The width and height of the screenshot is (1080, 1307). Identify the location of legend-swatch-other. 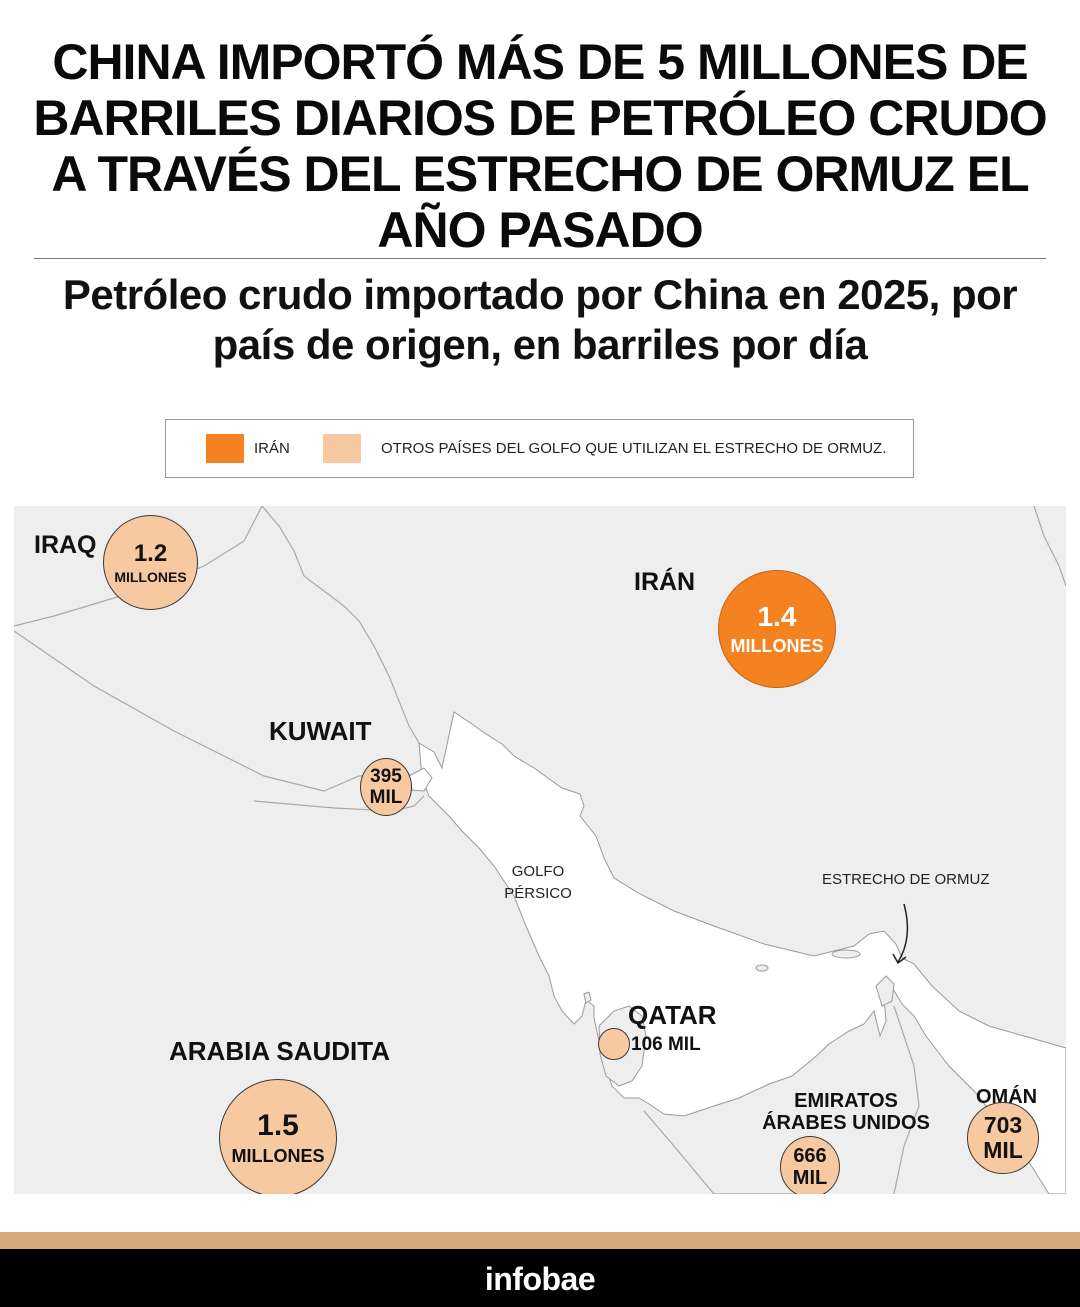
(342, 448).